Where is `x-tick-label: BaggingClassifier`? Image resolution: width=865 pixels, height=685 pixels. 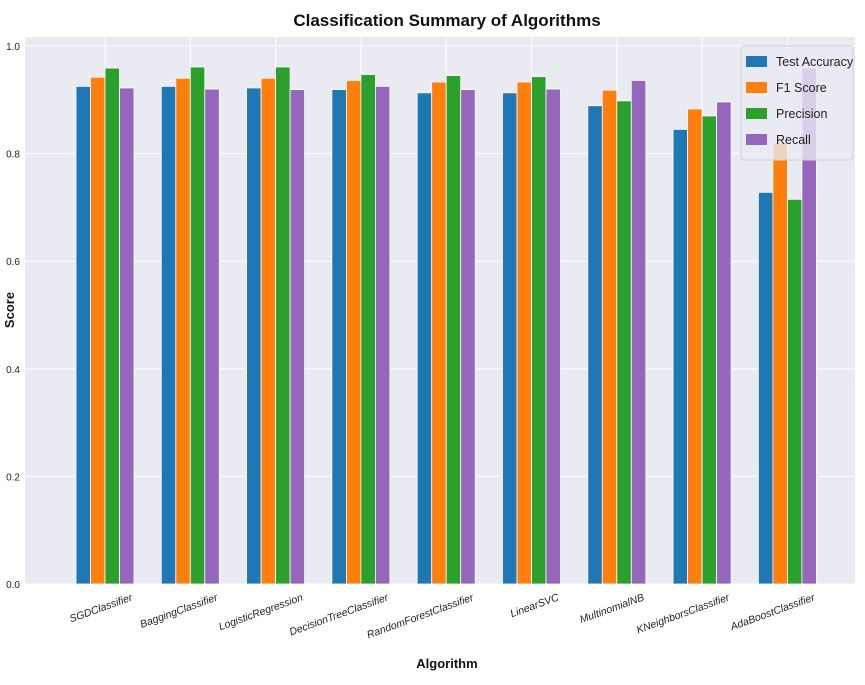
x-tick-label: BaggingClassifier is located at coordinates (178, 610).